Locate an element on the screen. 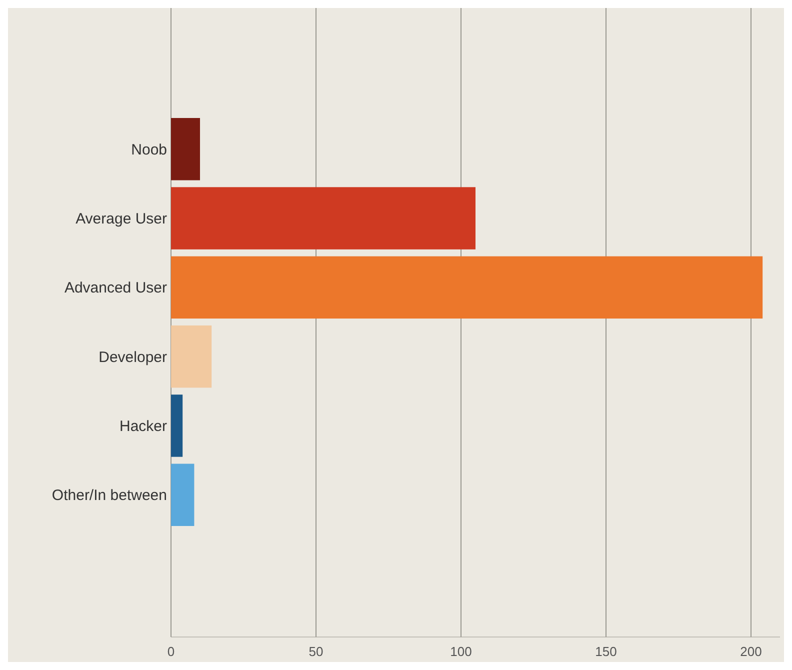 This screenshot has height=670, width=792. y-tick-label: Average User is located at coordinates (122, 219).